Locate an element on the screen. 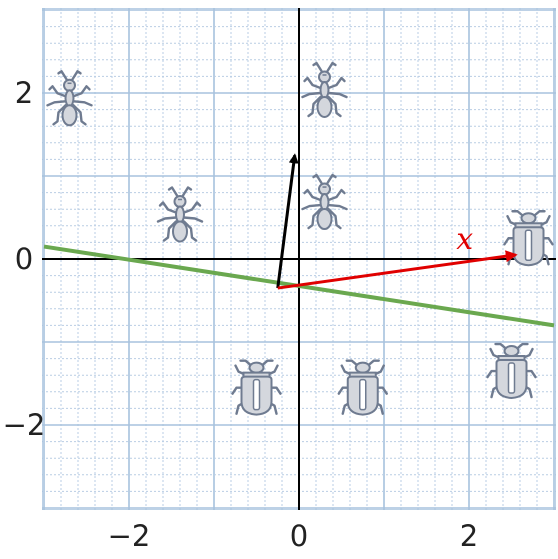 This screenshot has height=559, width=558. y-tick-label: 0 is located at coordinates (24, 259).